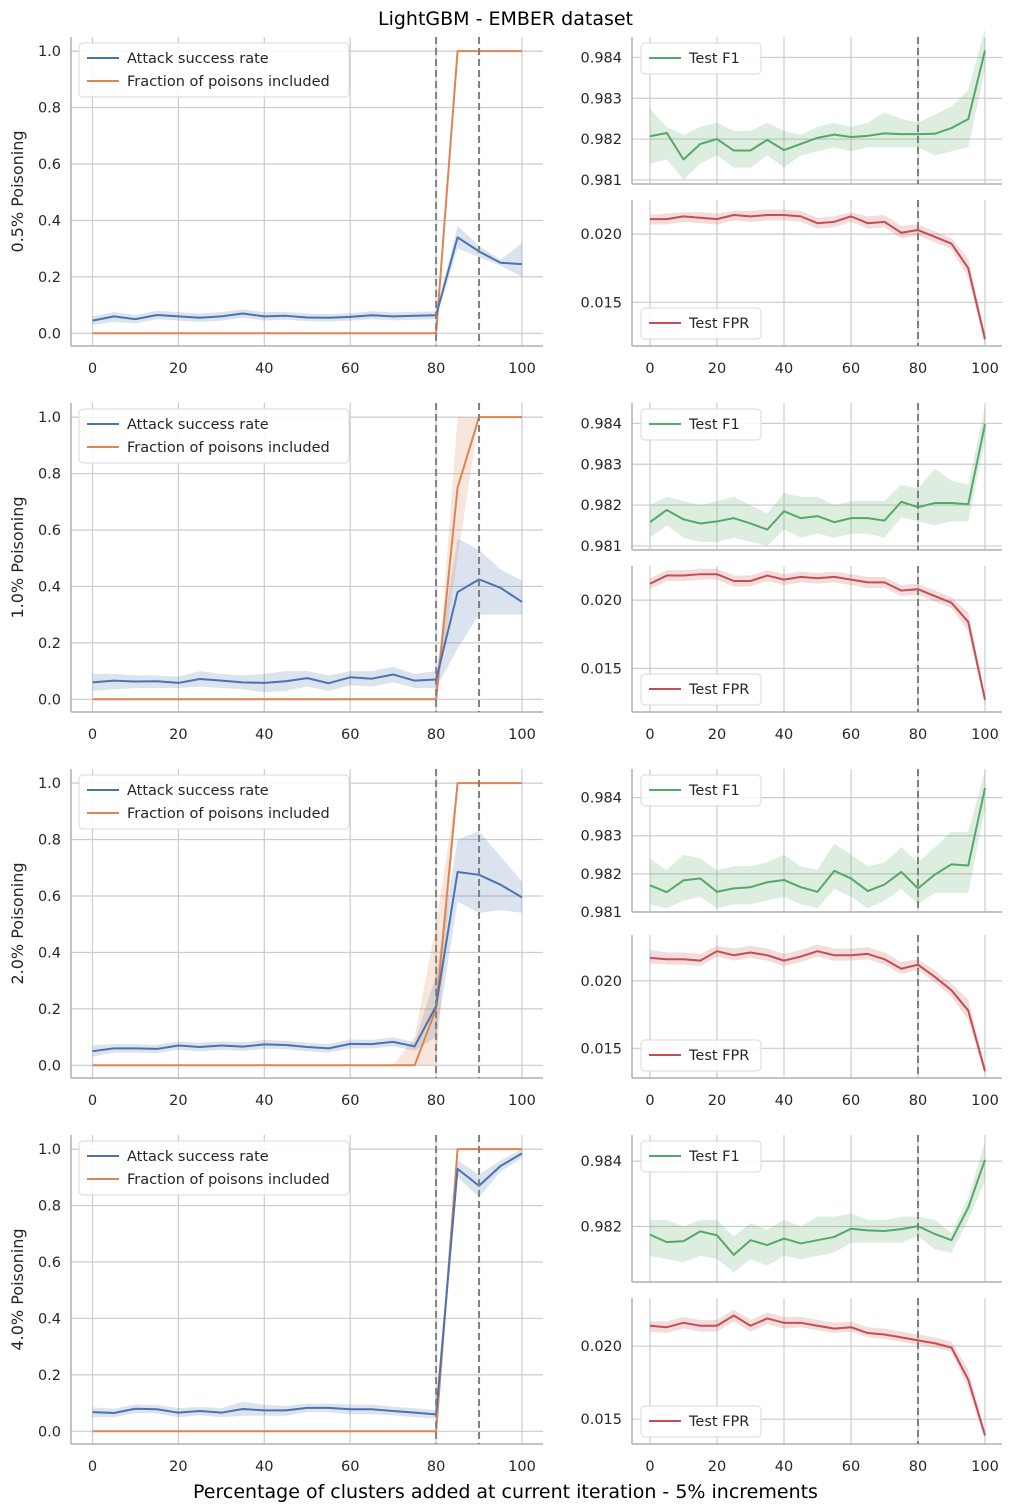 This screenshot has height=1511, width=1011. I want to click on row-ylabel: 1.0% Poisoning, so click(17, 557).